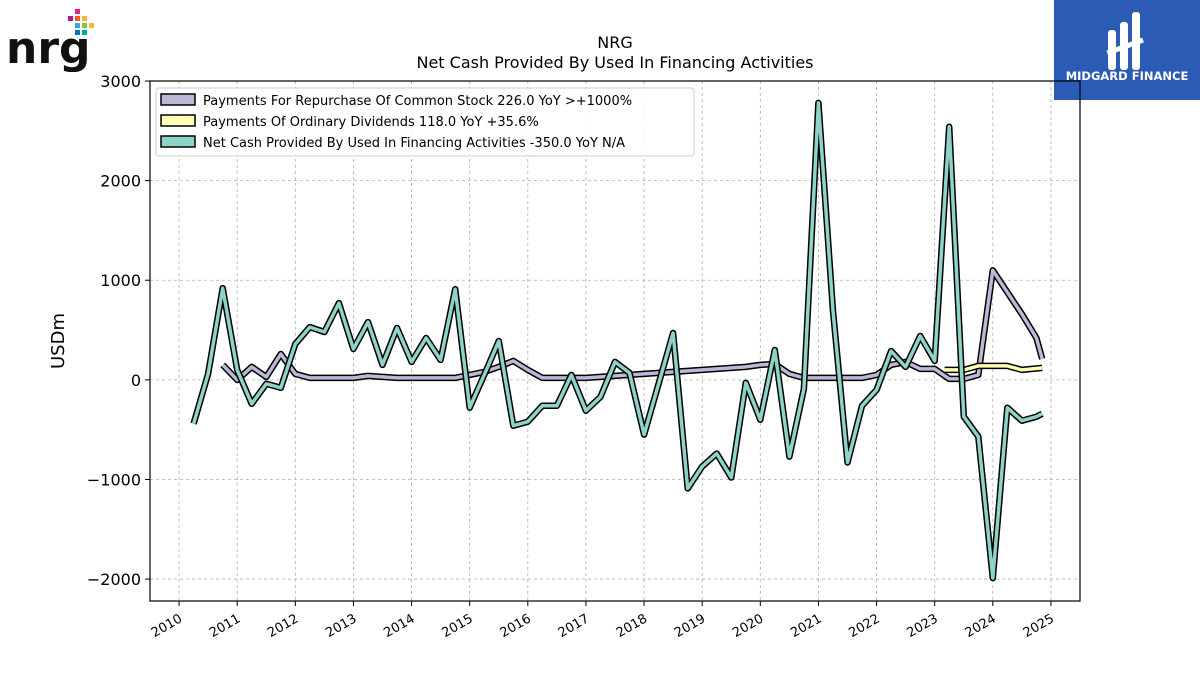 Image resolution: width=1200 pixels, height=675 pixels. Describe the element at coordinates (748, 626) in the screenshot. I see `x-tick-label: 2020` at that location.